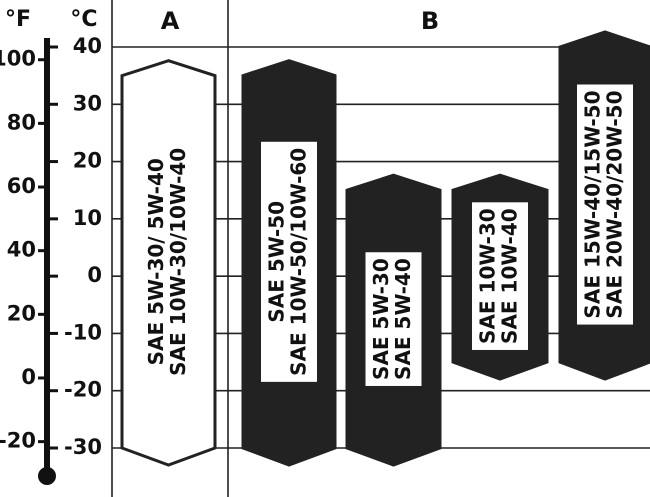  I want to click on y2-tick-label: 20, so click(21, 313).